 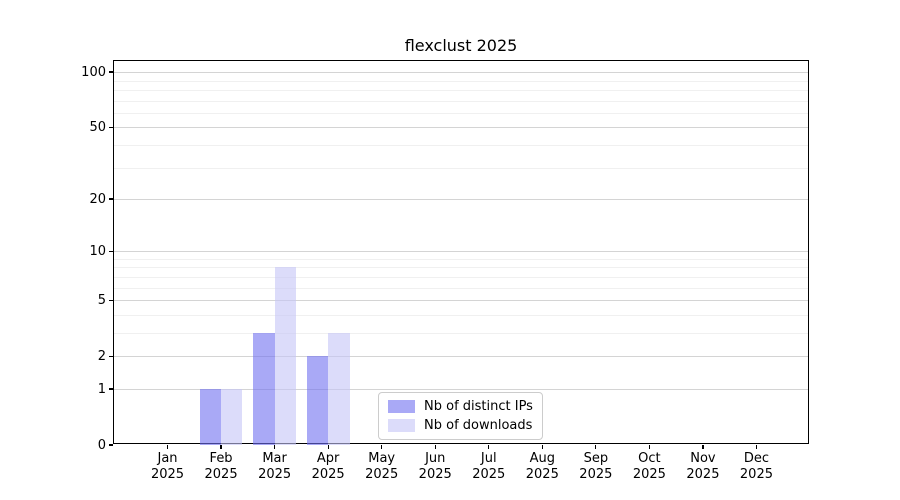 I want to click on legend-item: Nb of distinct IPs, so click(x=460, y=406).